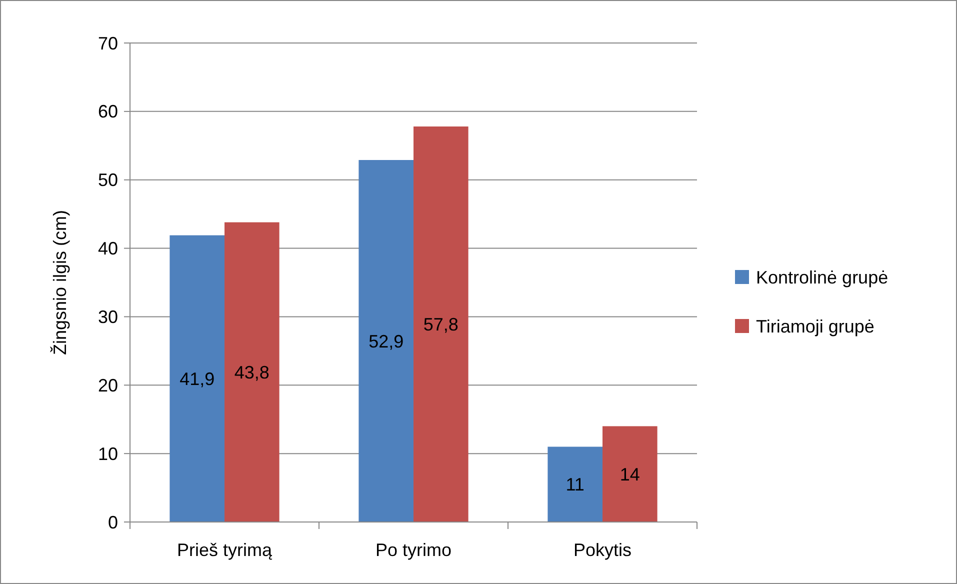 The image size is (957, 584). What do you see at coordinates (60, 283) in the screenshot?
I see `y-axis-title: Žingsnio ilgis (cm)` at bounding box center [60, 283].